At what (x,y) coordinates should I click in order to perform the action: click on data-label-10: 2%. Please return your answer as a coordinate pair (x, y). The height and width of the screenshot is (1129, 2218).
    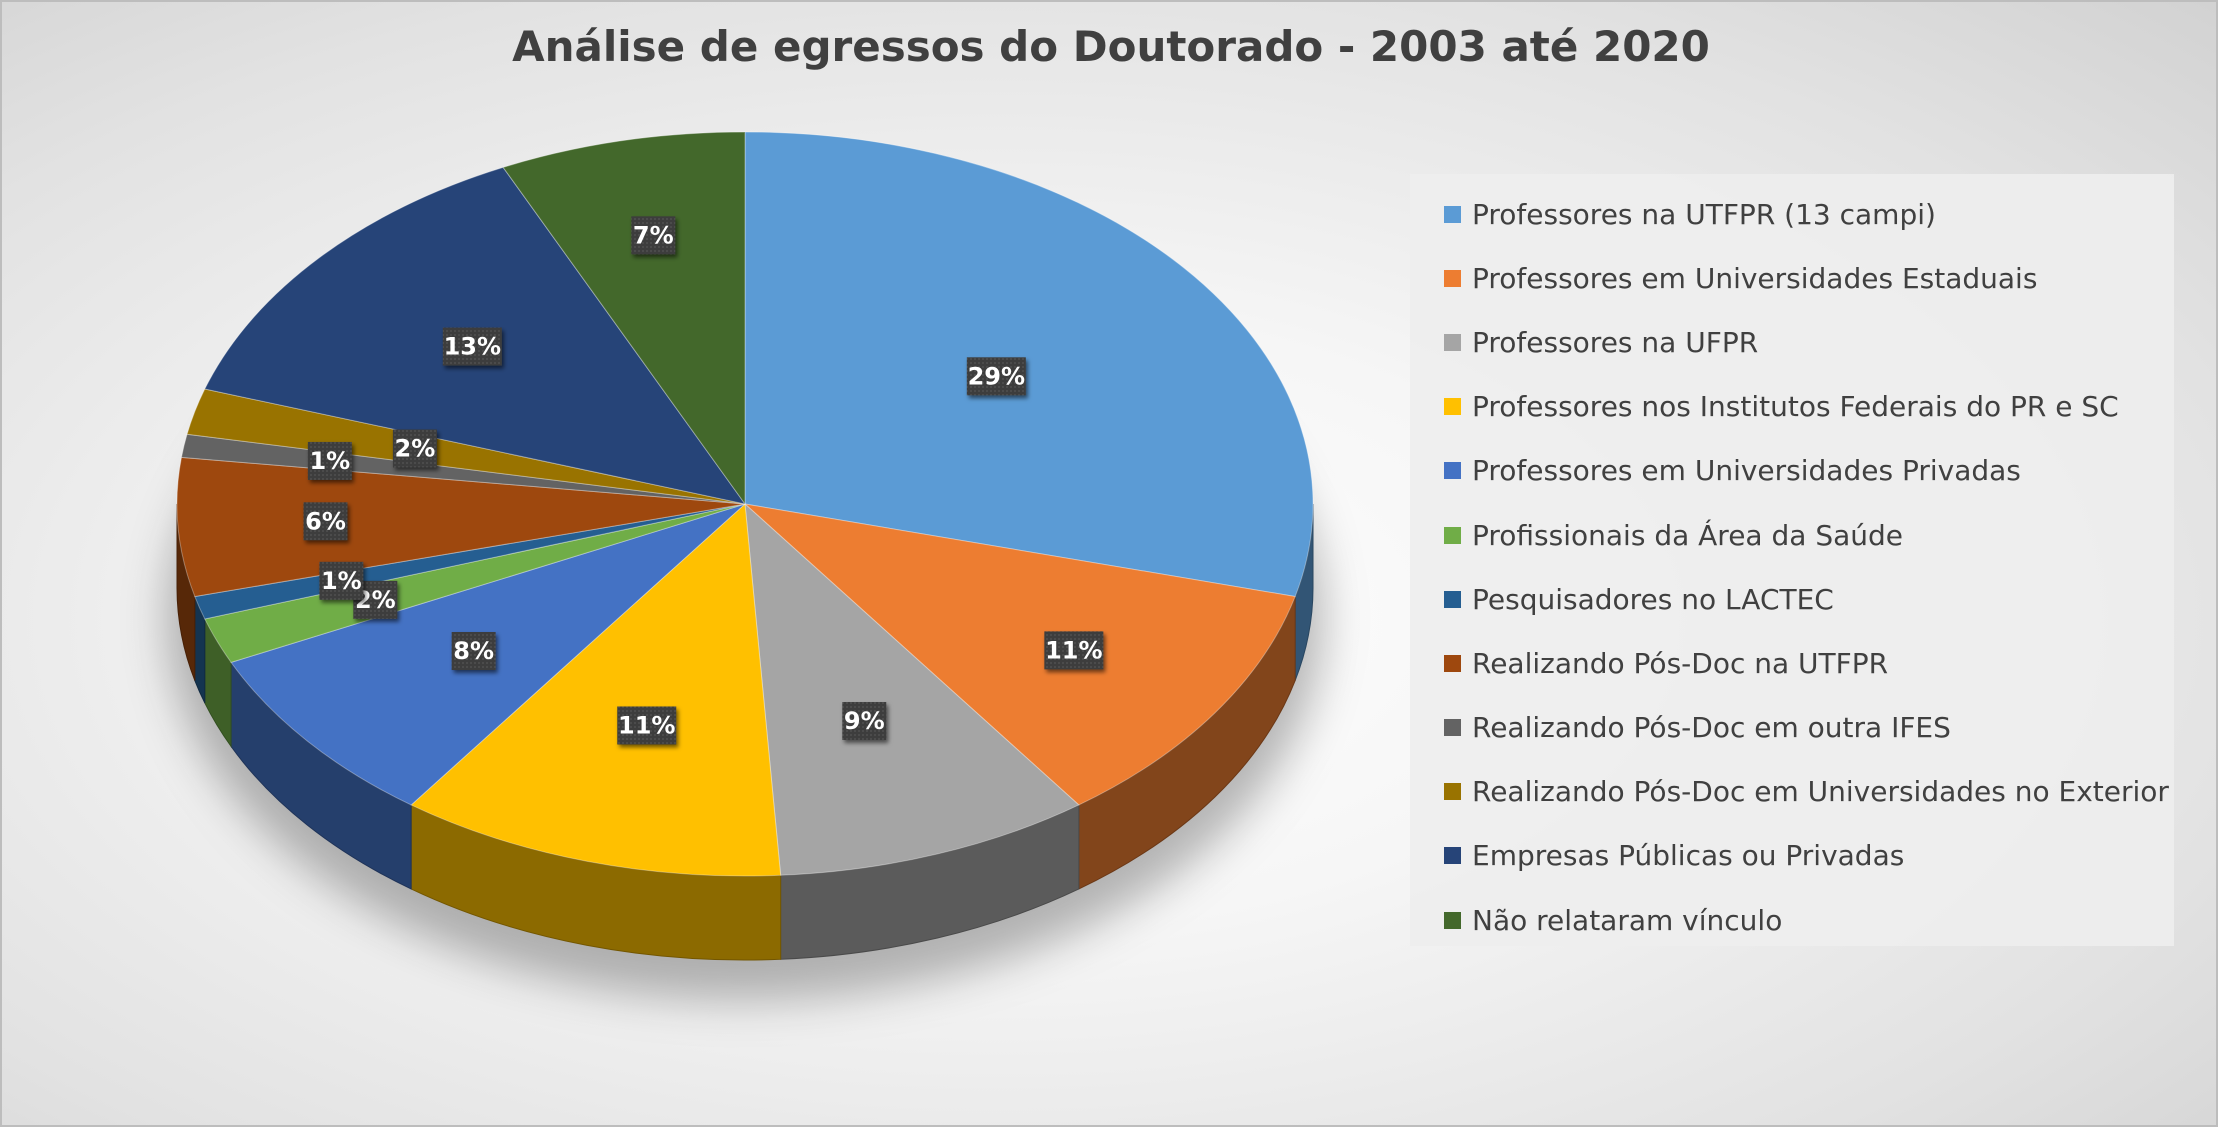
    Looking at the image, I should click on (414, 448).